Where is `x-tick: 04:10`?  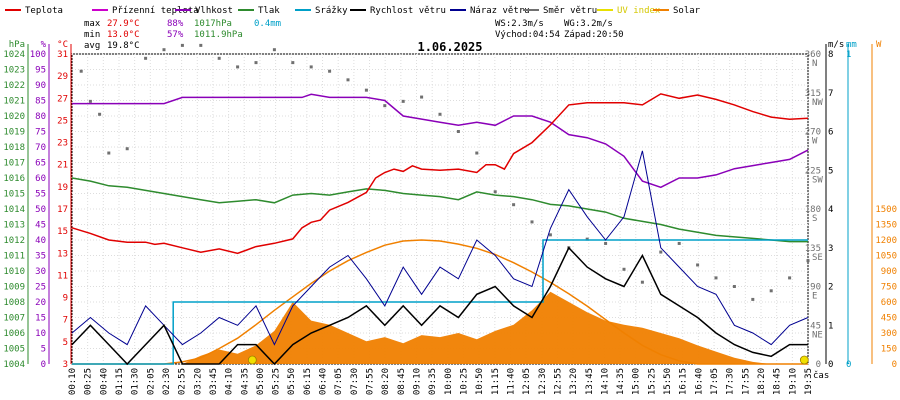 x-tick: 04:10 is located at coordinates (230, 381).